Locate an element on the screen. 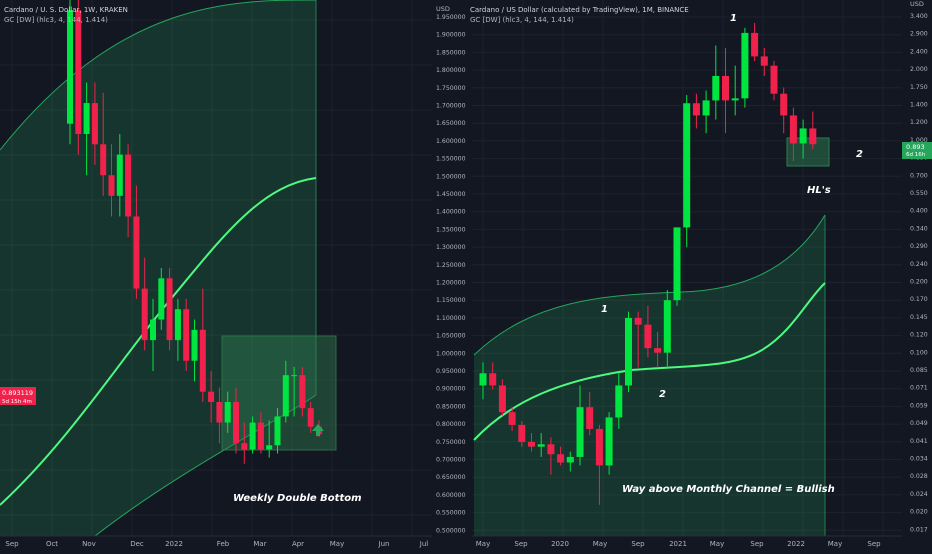 Image resolution: width=932 pixels, height=554 pixels. low-one-label: 1 is located at coordinates (604, 309).